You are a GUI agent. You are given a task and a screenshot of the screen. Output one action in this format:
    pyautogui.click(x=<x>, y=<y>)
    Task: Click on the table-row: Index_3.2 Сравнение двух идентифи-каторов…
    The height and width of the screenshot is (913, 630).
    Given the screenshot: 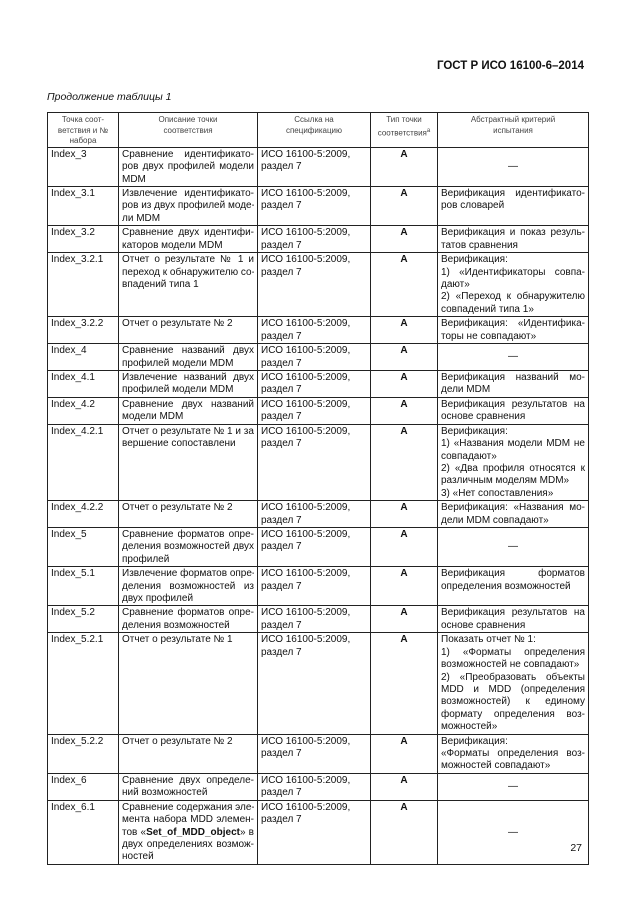 What is the action you would take?
    pyautogui.click(x=318, y=239)
    